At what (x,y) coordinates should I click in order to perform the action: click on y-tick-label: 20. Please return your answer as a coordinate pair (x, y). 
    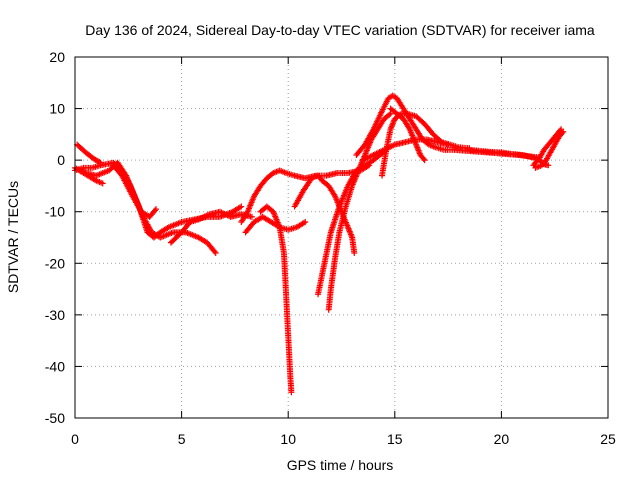
    Looking at the image, I should click on (57, 57).